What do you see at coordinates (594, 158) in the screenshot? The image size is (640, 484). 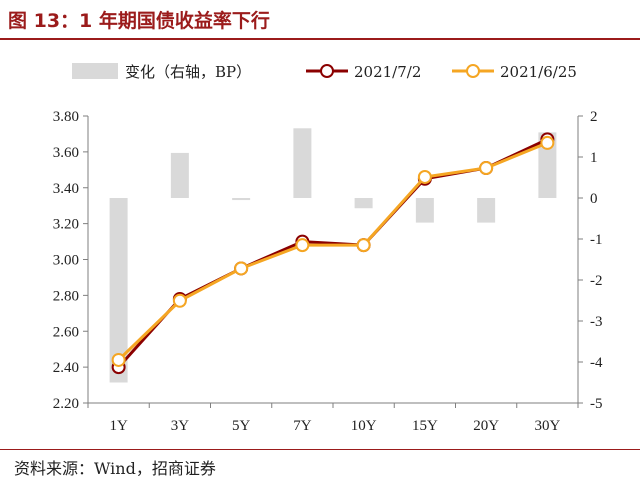 I see `right-tick-label: 1` at bounding box center [594, 158].